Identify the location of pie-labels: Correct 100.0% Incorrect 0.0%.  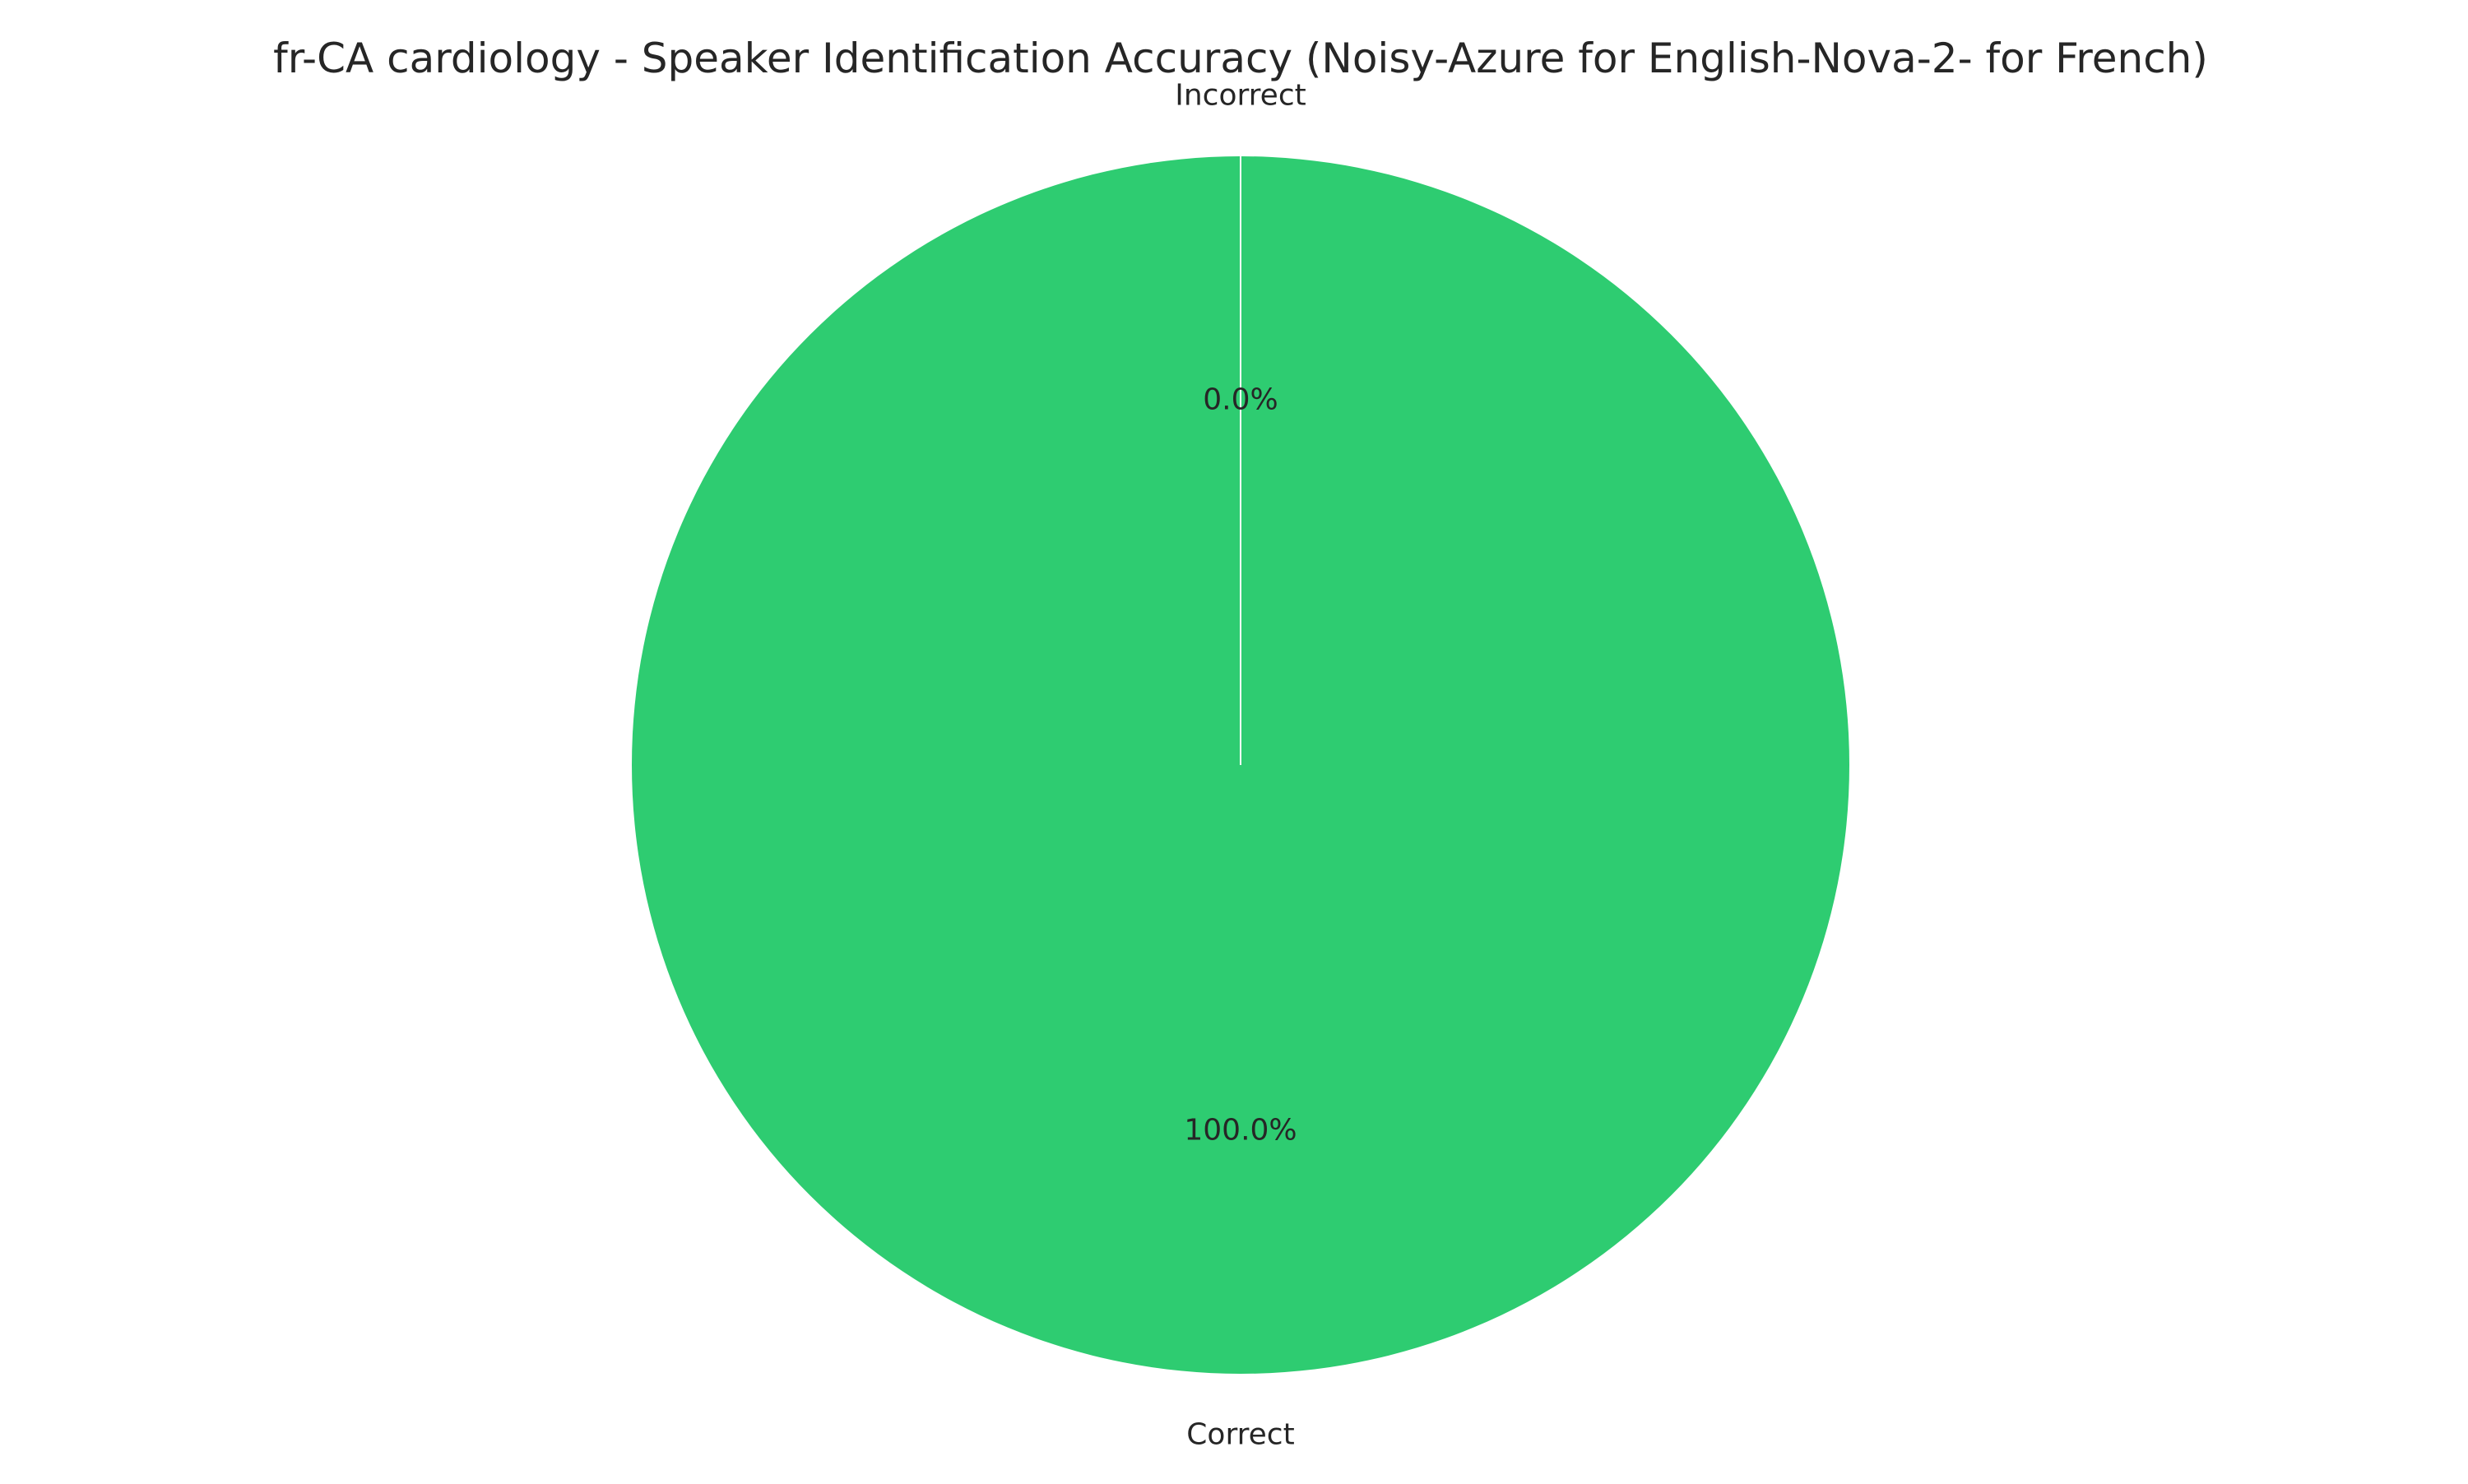
(1240, 765).